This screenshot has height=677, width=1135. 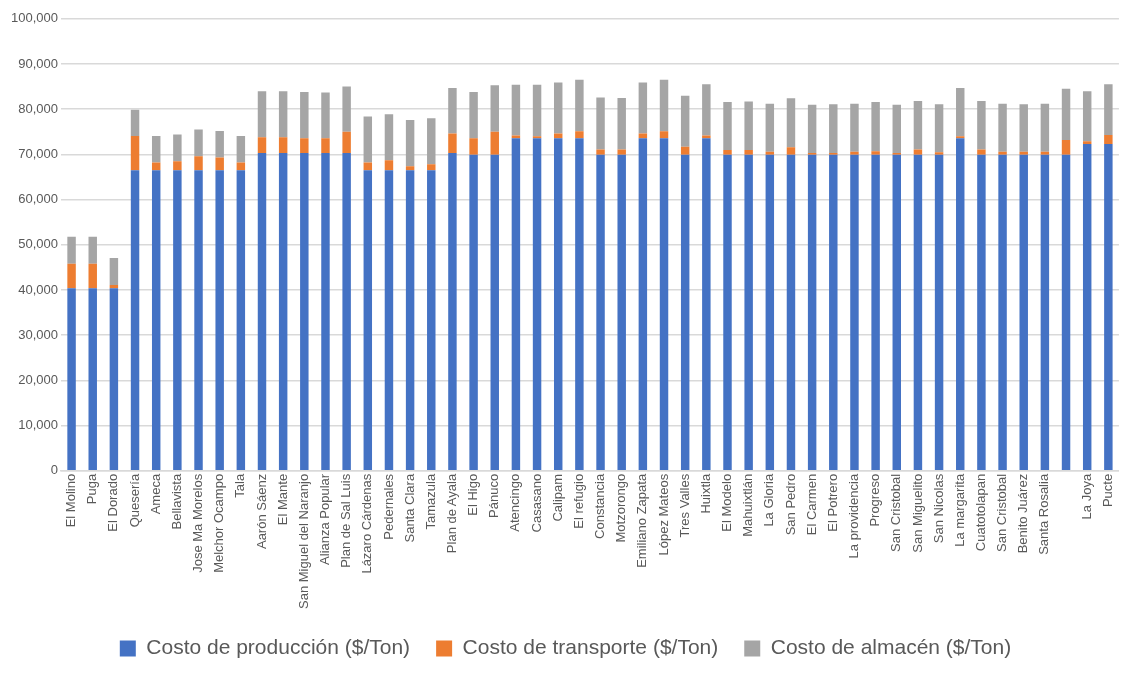 What do you see at coordinates (536, 503) in the screenshot?
I see `x-tick-label: Casasano` at bounding box center [536, 503].